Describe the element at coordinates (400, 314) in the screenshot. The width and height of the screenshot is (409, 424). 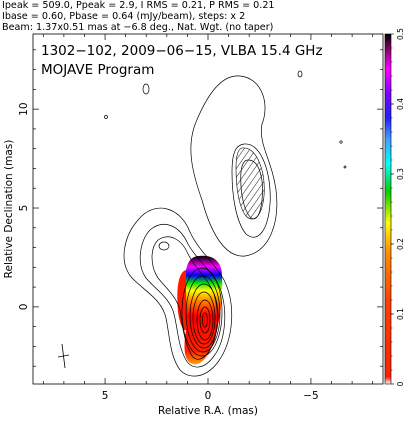
I see `colorbar-tick-label: 0.1` at that location.